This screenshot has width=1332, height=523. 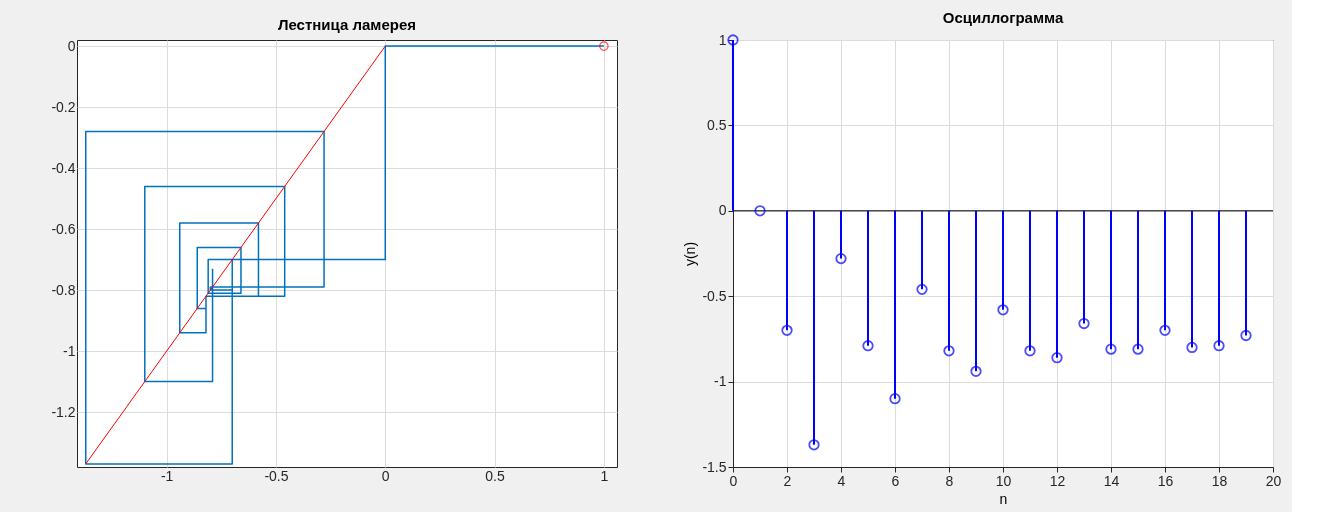 I want to click on x-tick-label: 6, so click(x=895, y=480).